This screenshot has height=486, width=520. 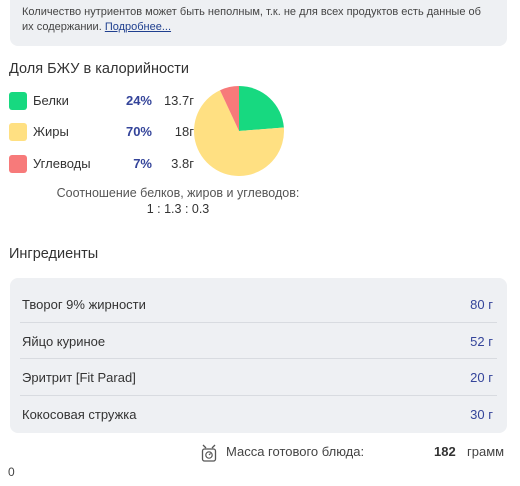 I want to click on legend-name: Белки, so click(x=51, y=100).